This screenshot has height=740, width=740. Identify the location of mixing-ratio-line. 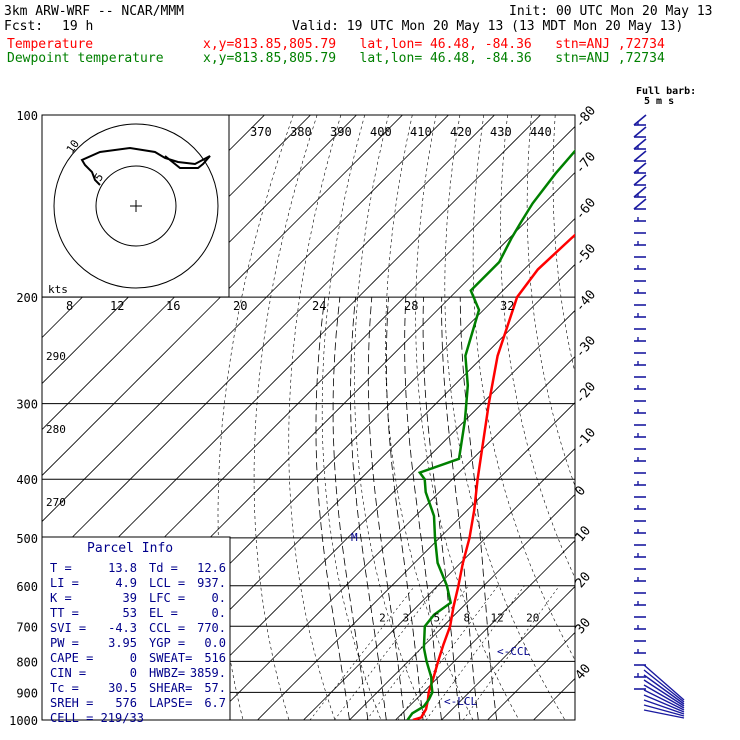
(362, 652).